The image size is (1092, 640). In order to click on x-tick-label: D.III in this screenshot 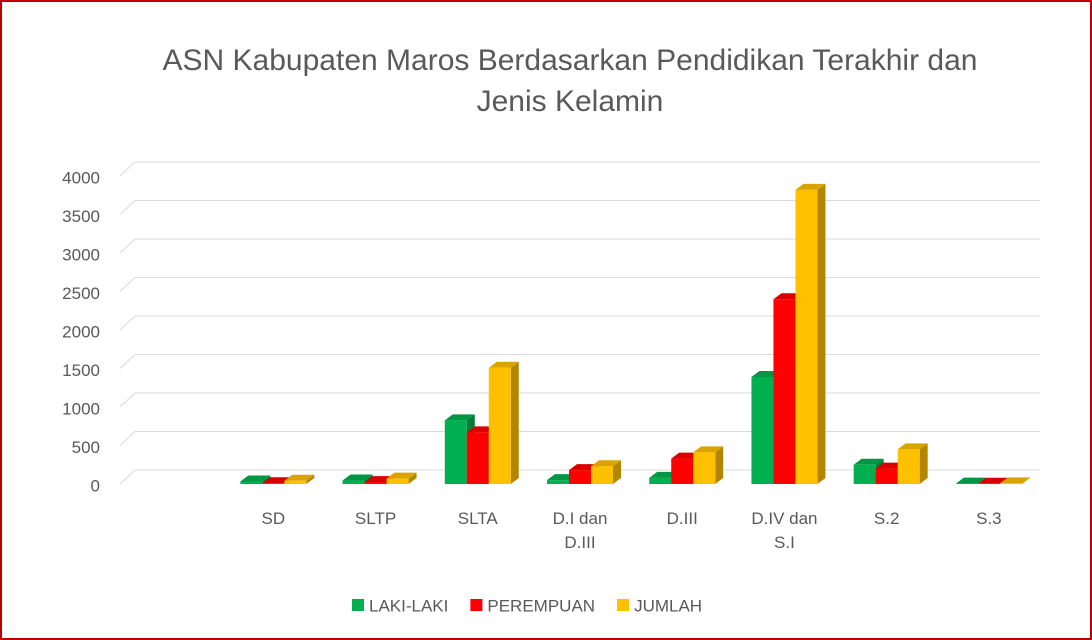, I will do `click(682, 518)`.